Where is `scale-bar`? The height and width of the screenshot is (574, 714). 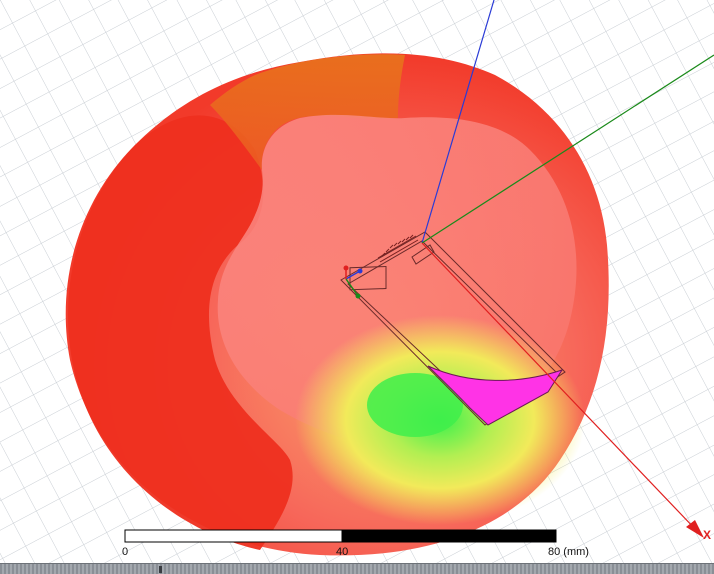 scale-bar is located at coordinates (340, 536).